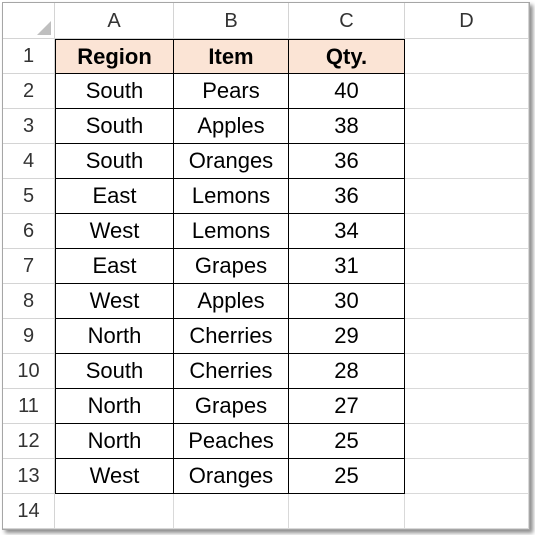 This screenshot has width=535, height=535. I want to click on row-header-2: 2, so click(29, 91).